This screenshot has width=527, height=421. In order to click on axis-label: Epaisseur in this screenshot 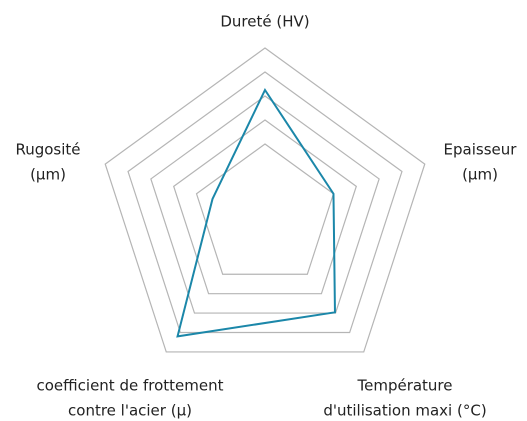, I will do `click(481, 150)`.